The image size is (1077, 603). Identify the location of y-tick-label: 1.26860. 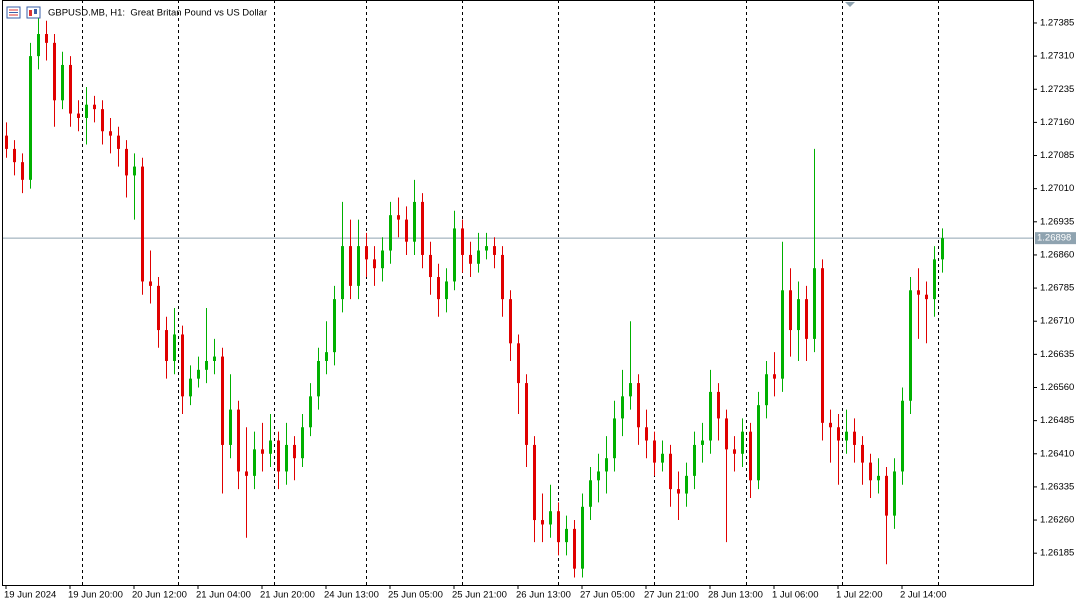
(1057, 254).